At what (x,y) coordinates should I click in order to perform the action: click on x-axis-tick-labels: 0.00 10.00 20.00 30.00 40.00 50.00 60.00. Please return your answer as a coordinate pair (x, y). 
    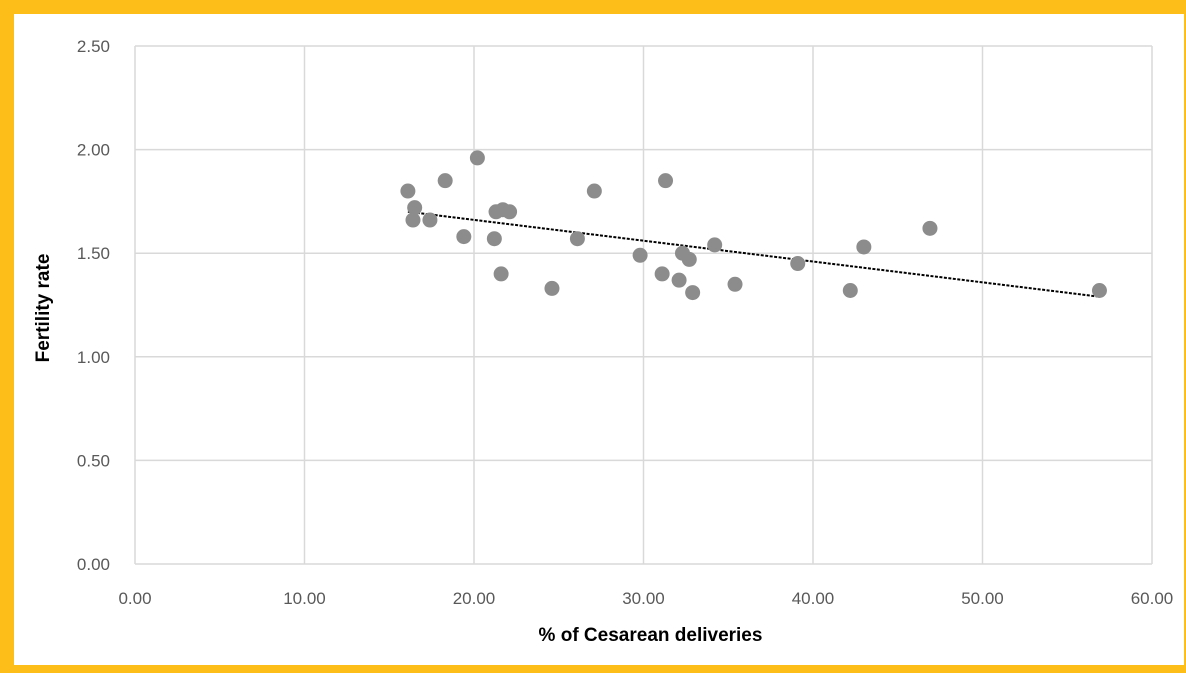
    Looking at the image, I should click on (645, 598).